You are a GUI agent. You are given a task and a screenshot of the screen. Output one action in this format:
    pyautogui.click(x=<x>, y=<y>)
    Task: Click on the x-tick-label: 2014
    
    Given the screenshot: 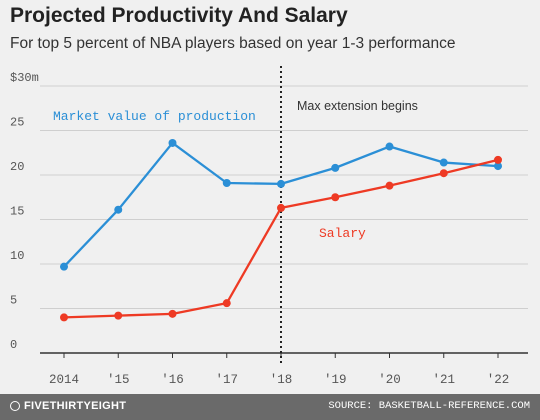 What is the action you would take?
    pyautogui.click(x=64, y=380)
    